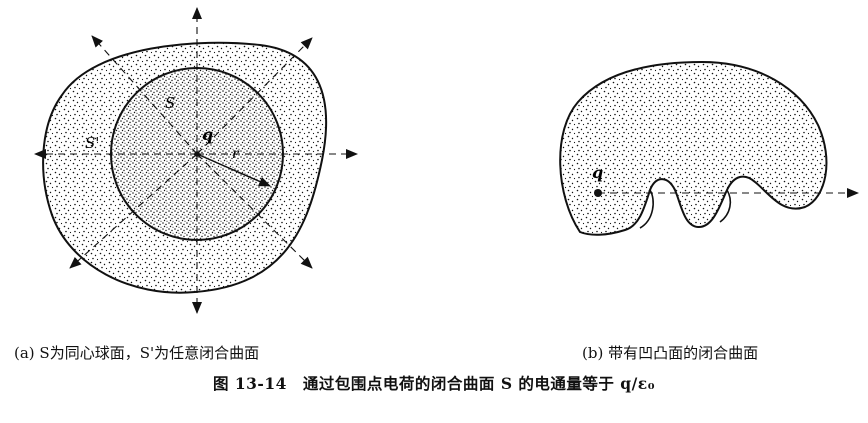 The width and height of the screenshot is (868, 423). What do you see at coordinates (670, 352) in the screenshot?
I see `caption-b: (b) 带有凹凸面的闭合曲面` at bounding box center [670, 352].